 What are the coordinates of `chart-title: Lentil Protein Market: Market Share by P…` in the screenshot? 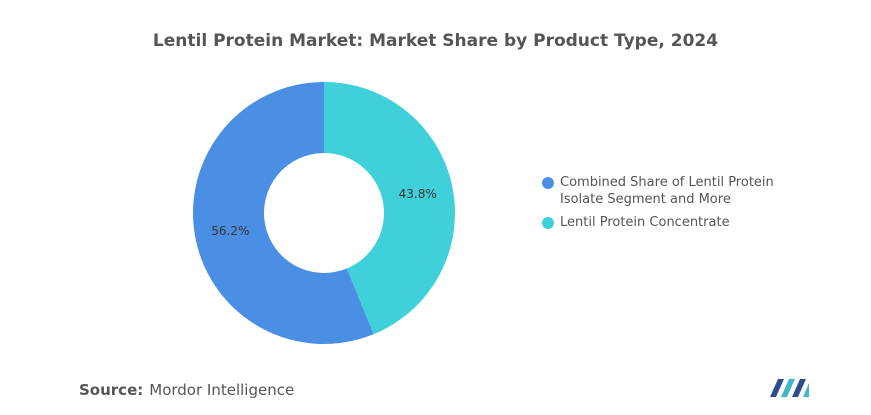 It's located at (435, 41).